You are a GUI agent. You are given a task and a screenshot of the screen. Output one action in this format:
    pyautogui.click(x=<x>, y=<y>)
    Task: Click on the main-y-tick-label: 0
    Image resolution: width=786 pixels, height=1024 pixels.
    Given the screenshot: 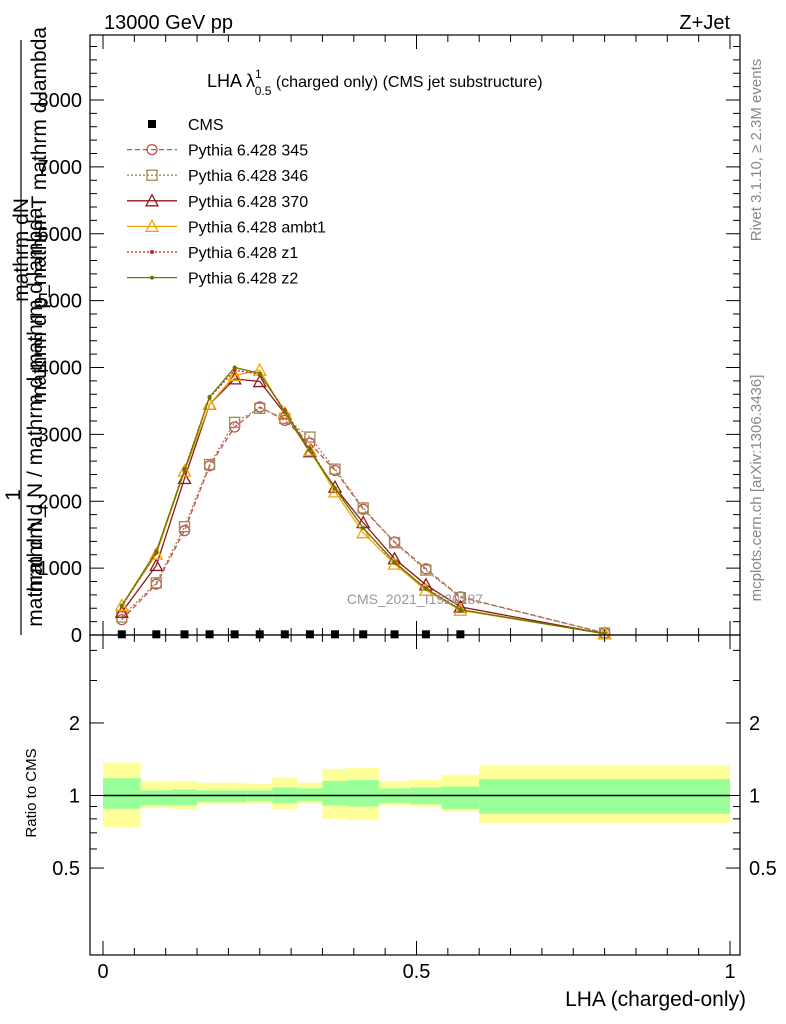 What is the action you would take?
    pyautogui.click(x=76, y=636)
    